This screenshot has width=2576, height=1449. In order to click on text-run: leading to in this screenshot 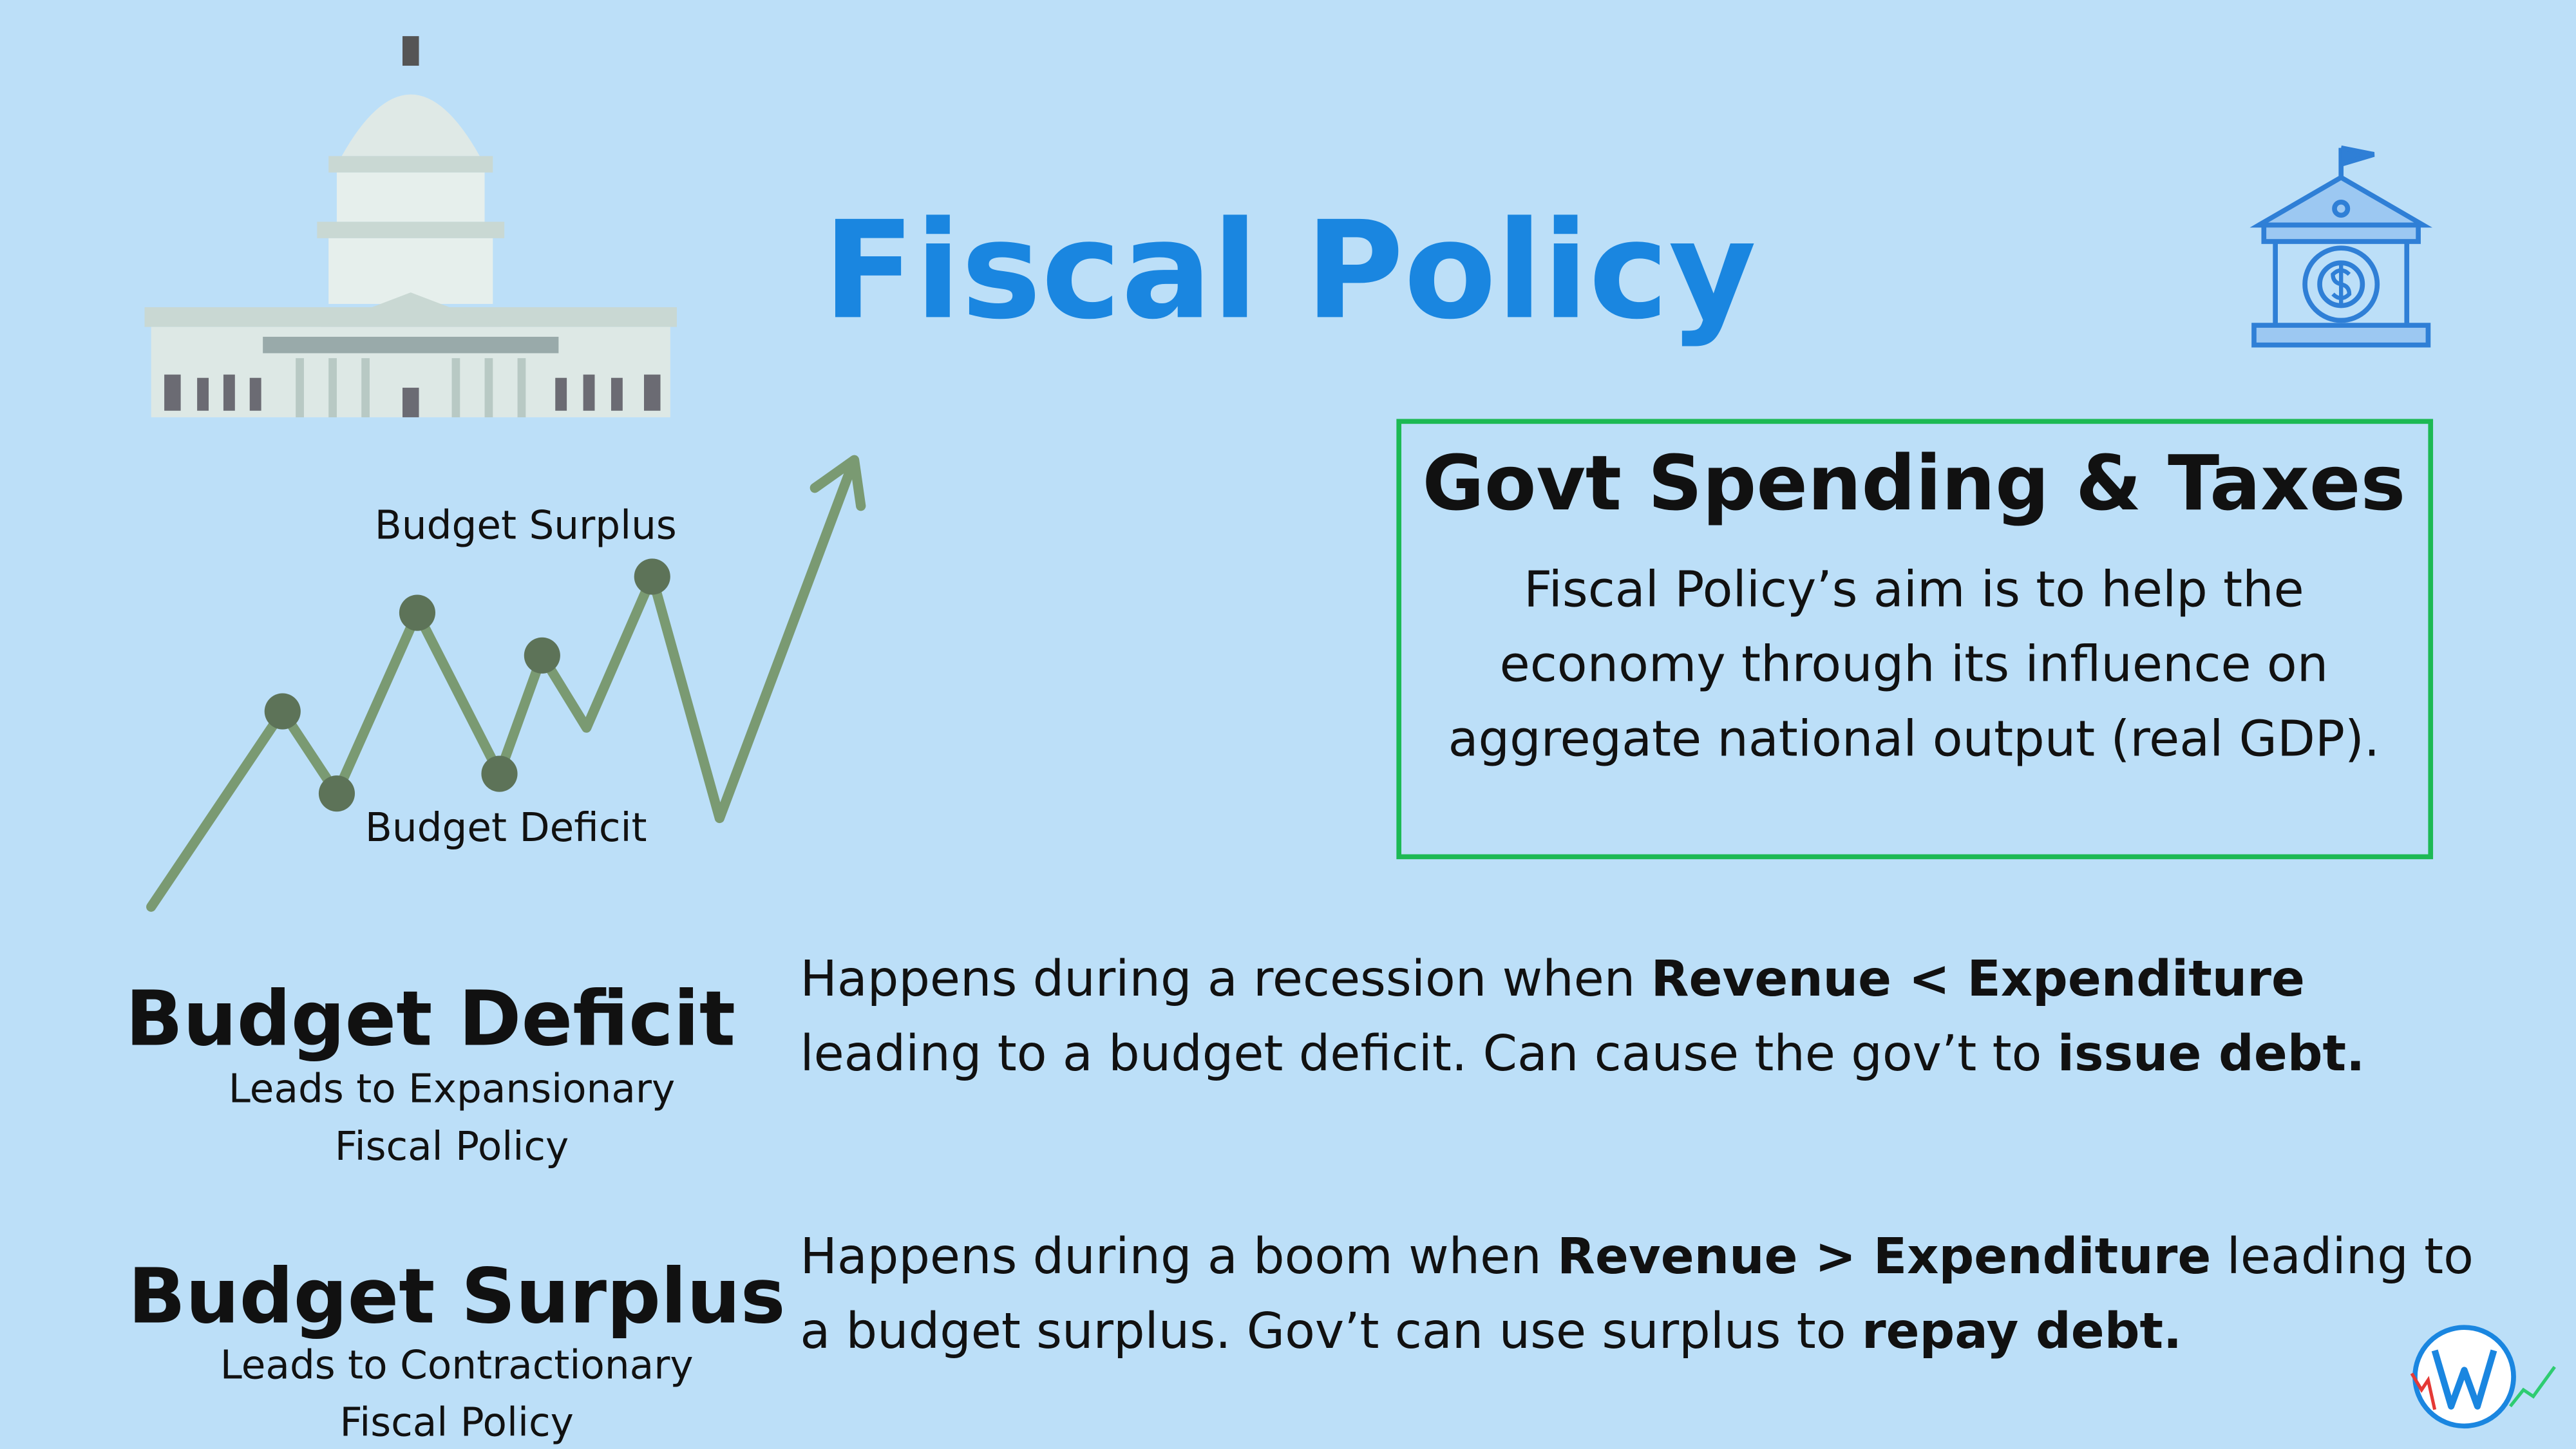, I will do `click(2342, 1256)`.